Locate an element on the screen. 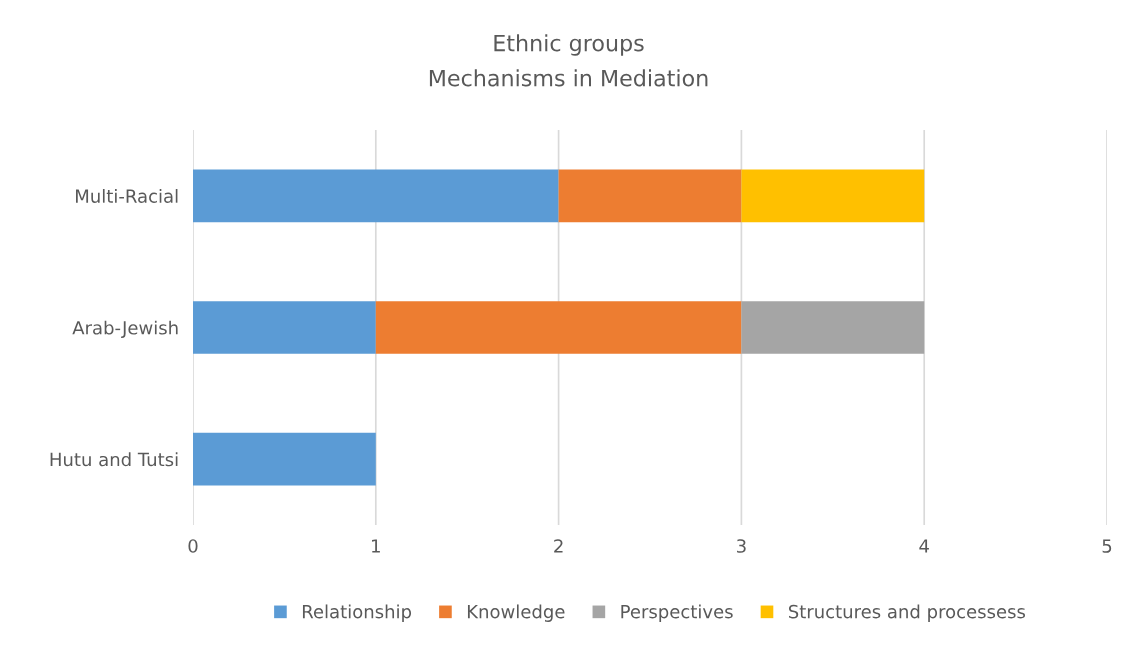 Image resolution: width=1137 pixels, height=650 pixels. x-tick-label: 3 is located at coordinates (741, 546).